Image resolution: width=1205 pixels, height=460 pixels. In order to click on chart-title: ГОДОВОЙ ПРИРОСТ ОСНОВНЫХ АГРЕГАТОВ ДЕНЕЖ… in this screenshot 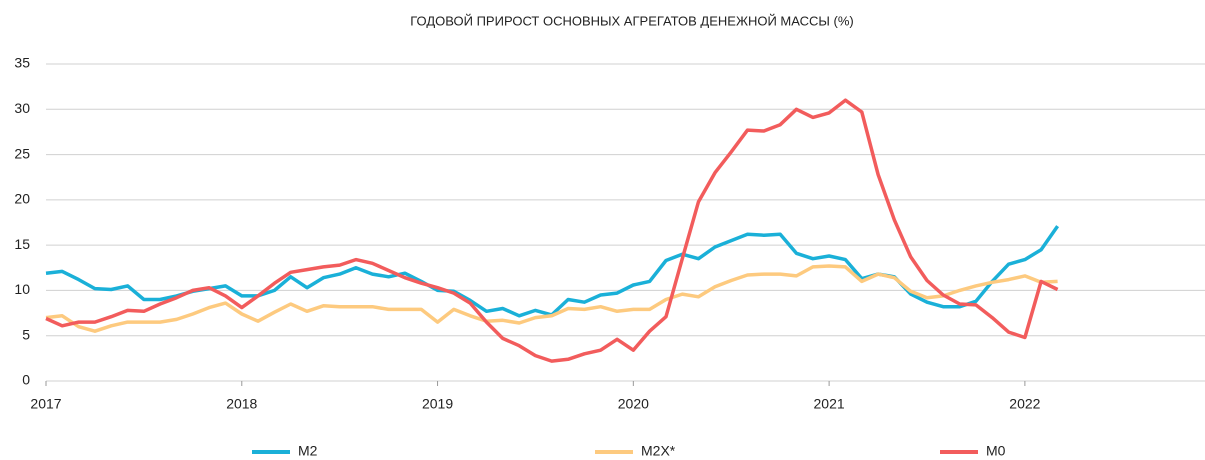, I will do `click(632, 20)`.